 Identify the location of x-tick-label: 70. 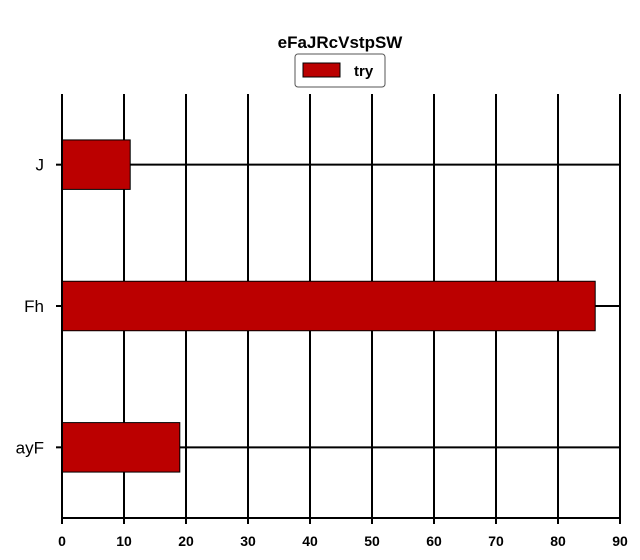
(496, 541).